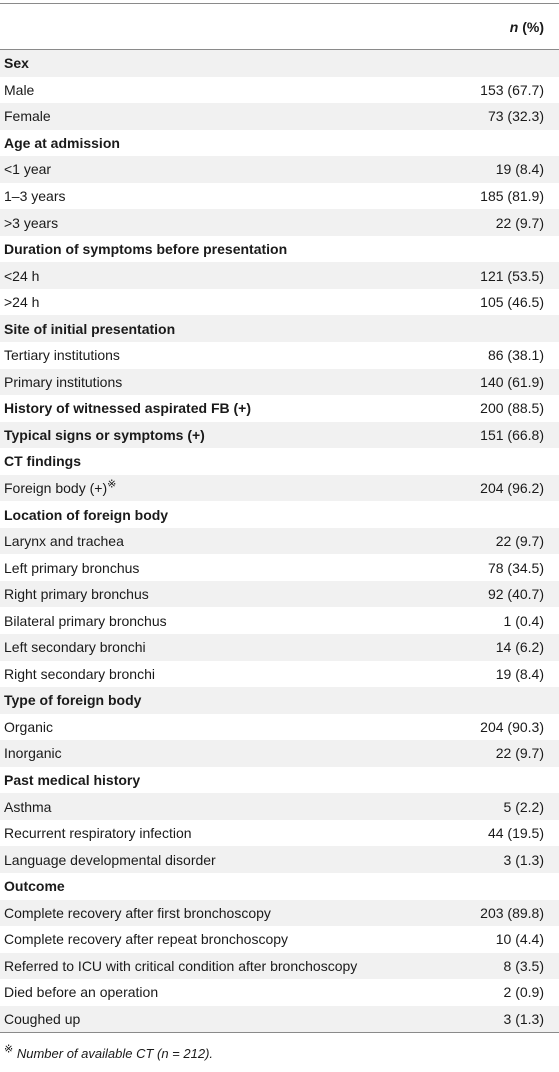  I want to click on table-section-row: Location of foreign body, so click(279, 514).